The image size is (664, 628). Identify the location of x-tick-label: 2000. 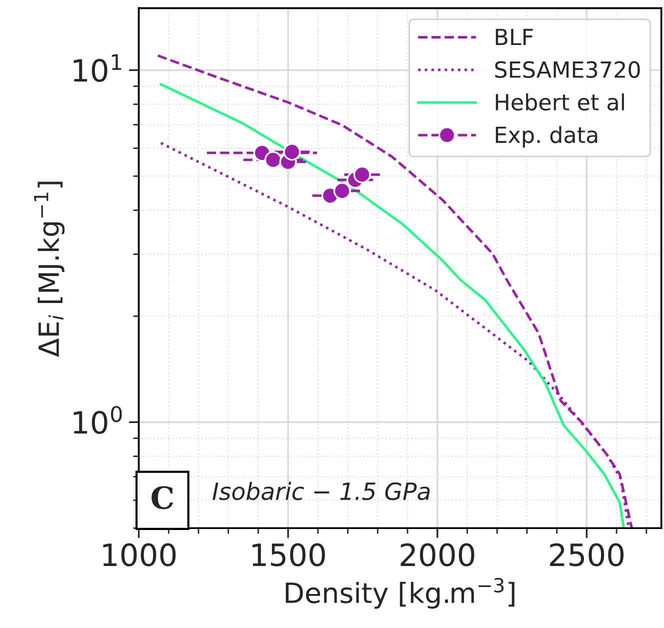
(437, 554).